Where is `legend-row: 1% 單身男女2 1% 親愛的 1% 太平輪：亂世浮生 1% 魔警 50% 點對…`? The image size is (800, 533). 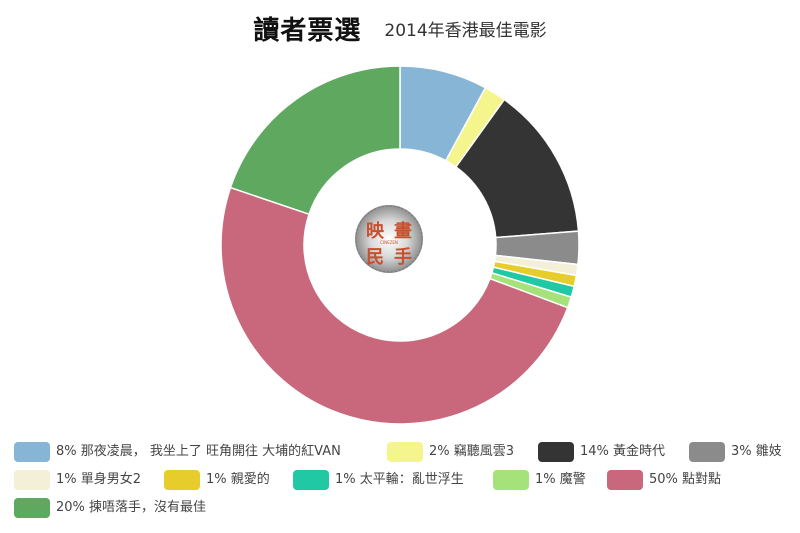 legend-row: 1% 單身男女2 1% 親愛的 1% 太平輪：亂世浮生 1% 魔警 50% 點對… is located at coordinates (404, 483).